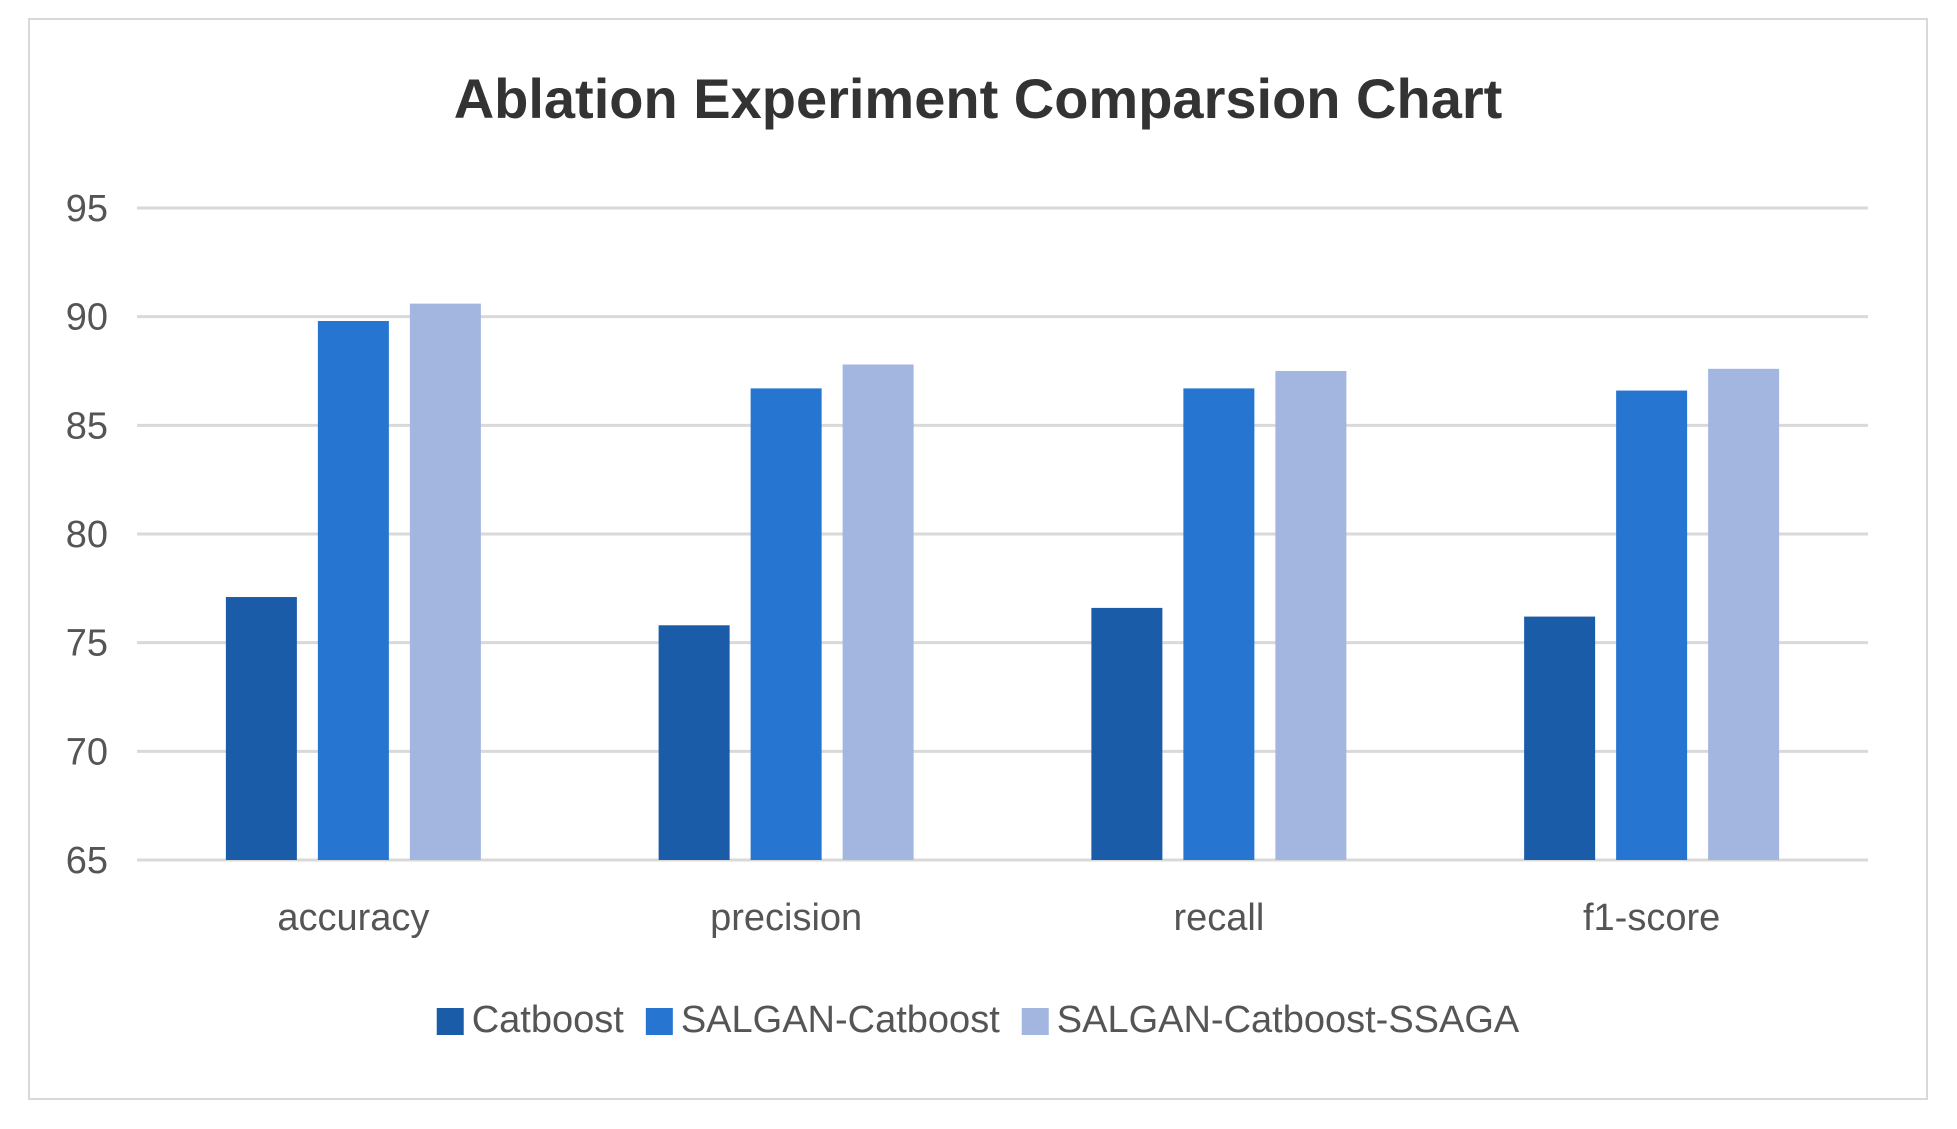 The height and width of the screenshot is (1129, 1957). What do you see at coordinates (87, 318) in the screenshot?
I see `y-tick-label: 90` at bounding box center [87, 318].